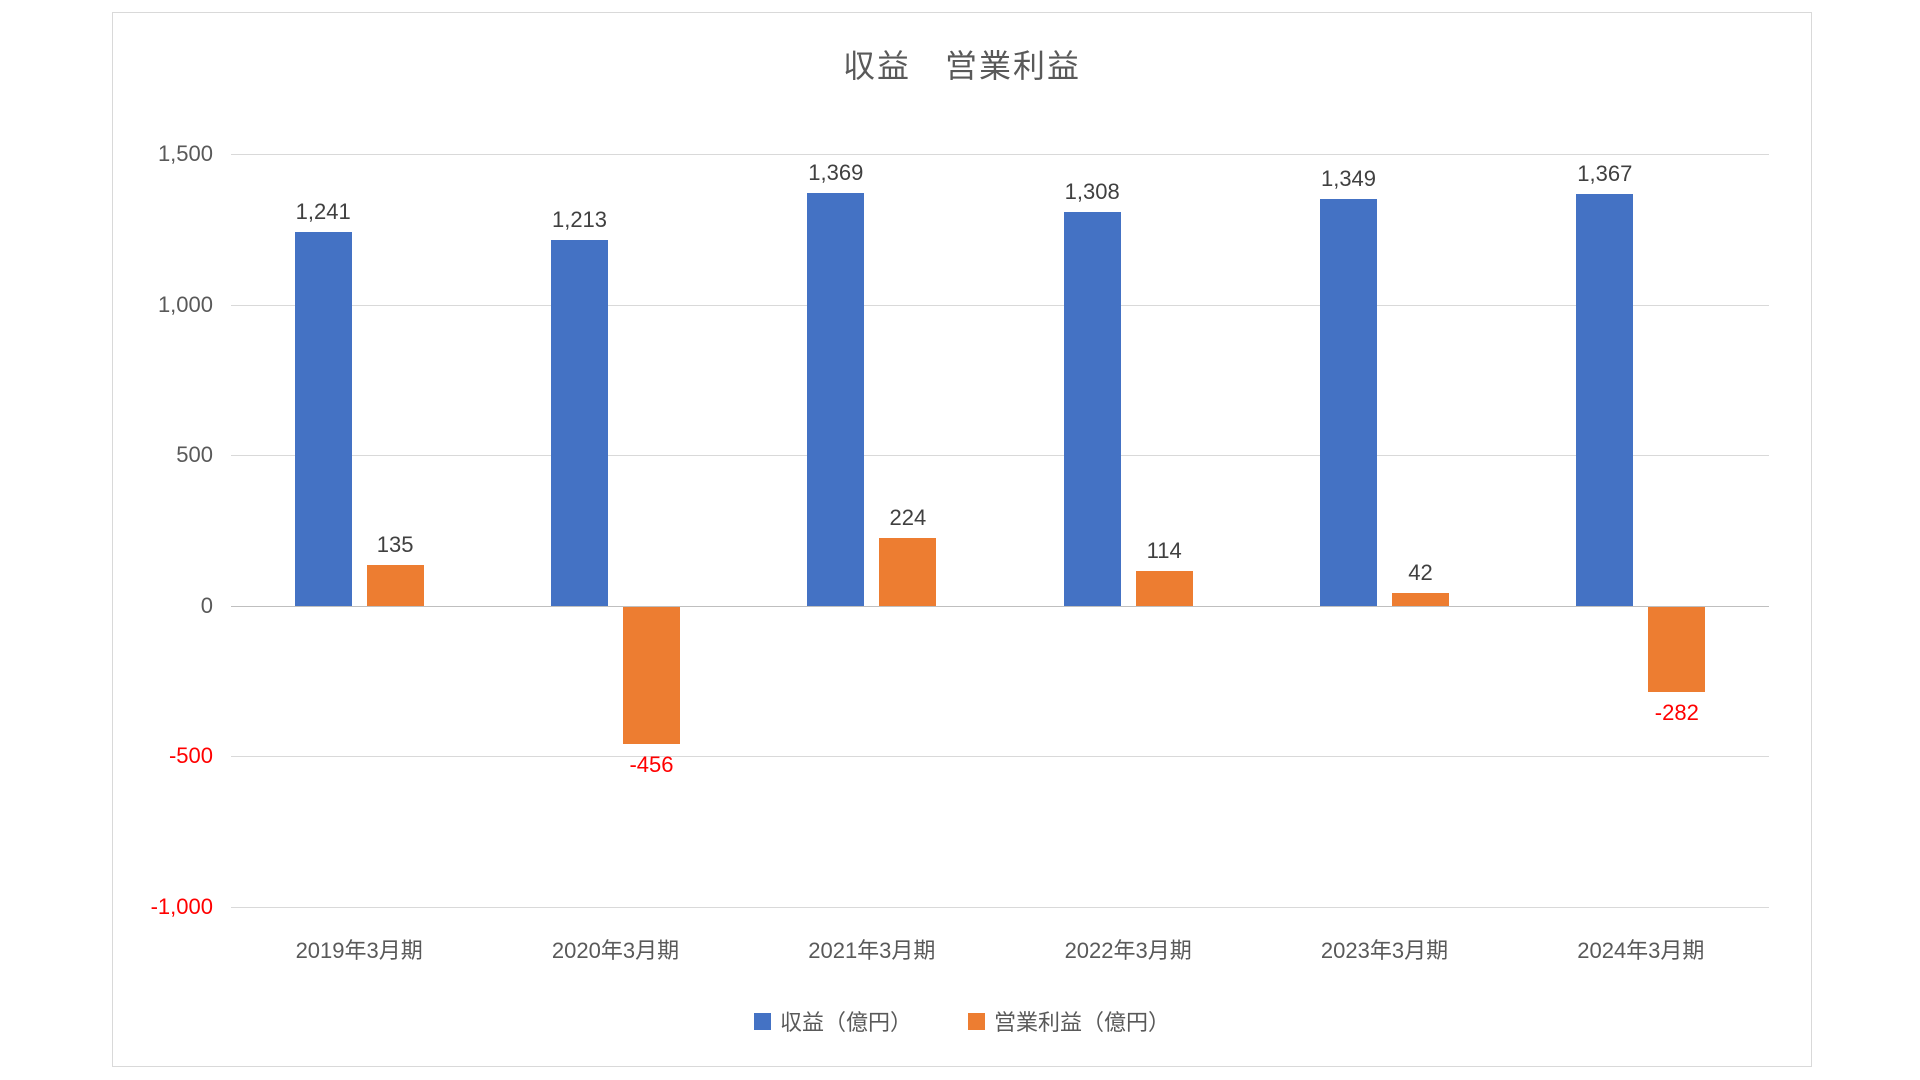 The image size is (1920, 1080). I want to click on operating-profit-series-swatch, so click(976, 1021).